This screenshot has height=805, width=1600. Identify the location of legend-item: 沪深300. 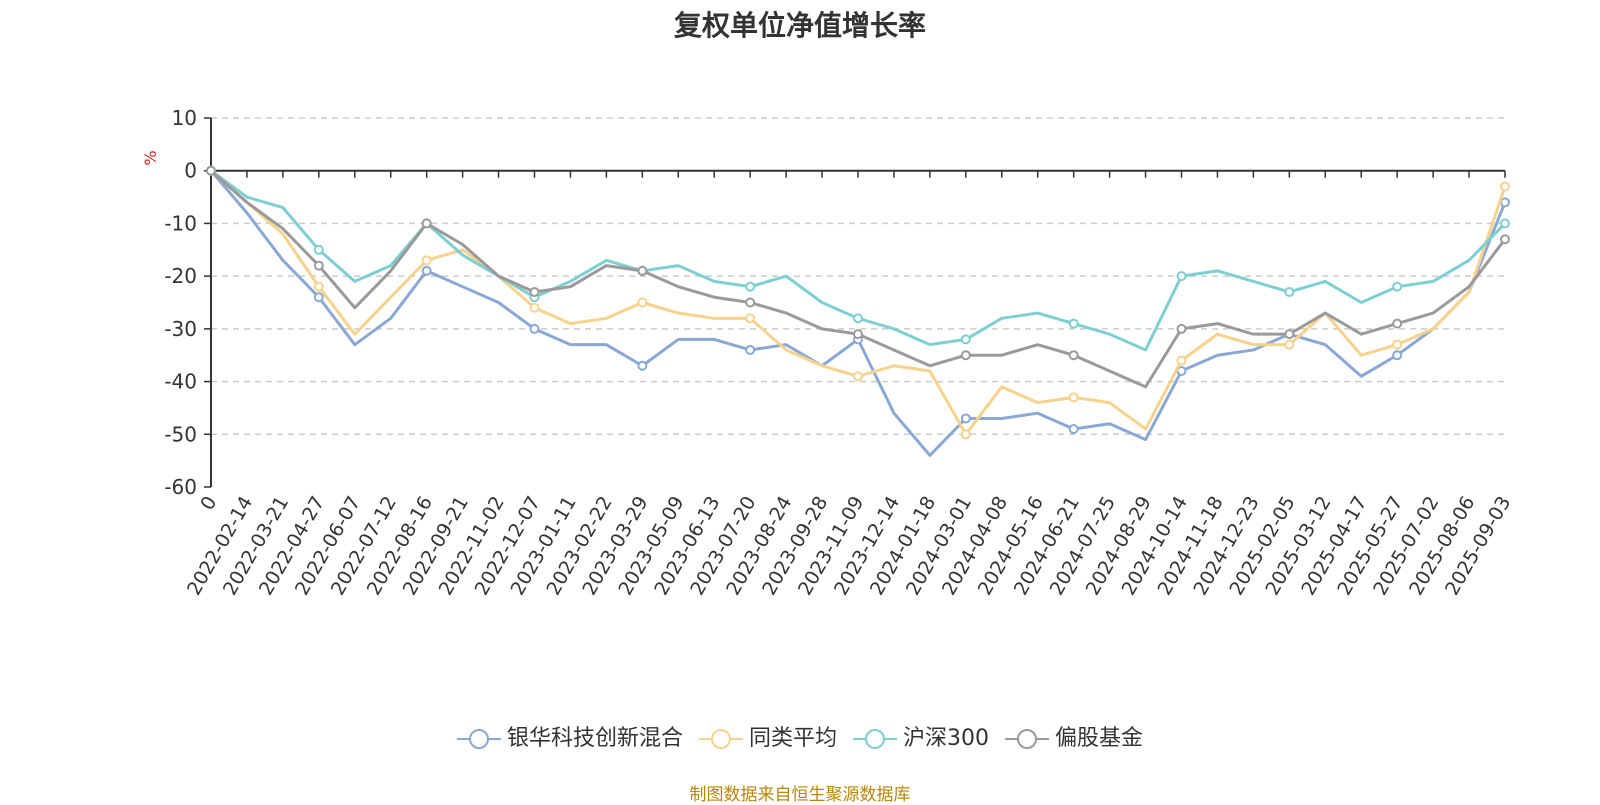
(921, 736).